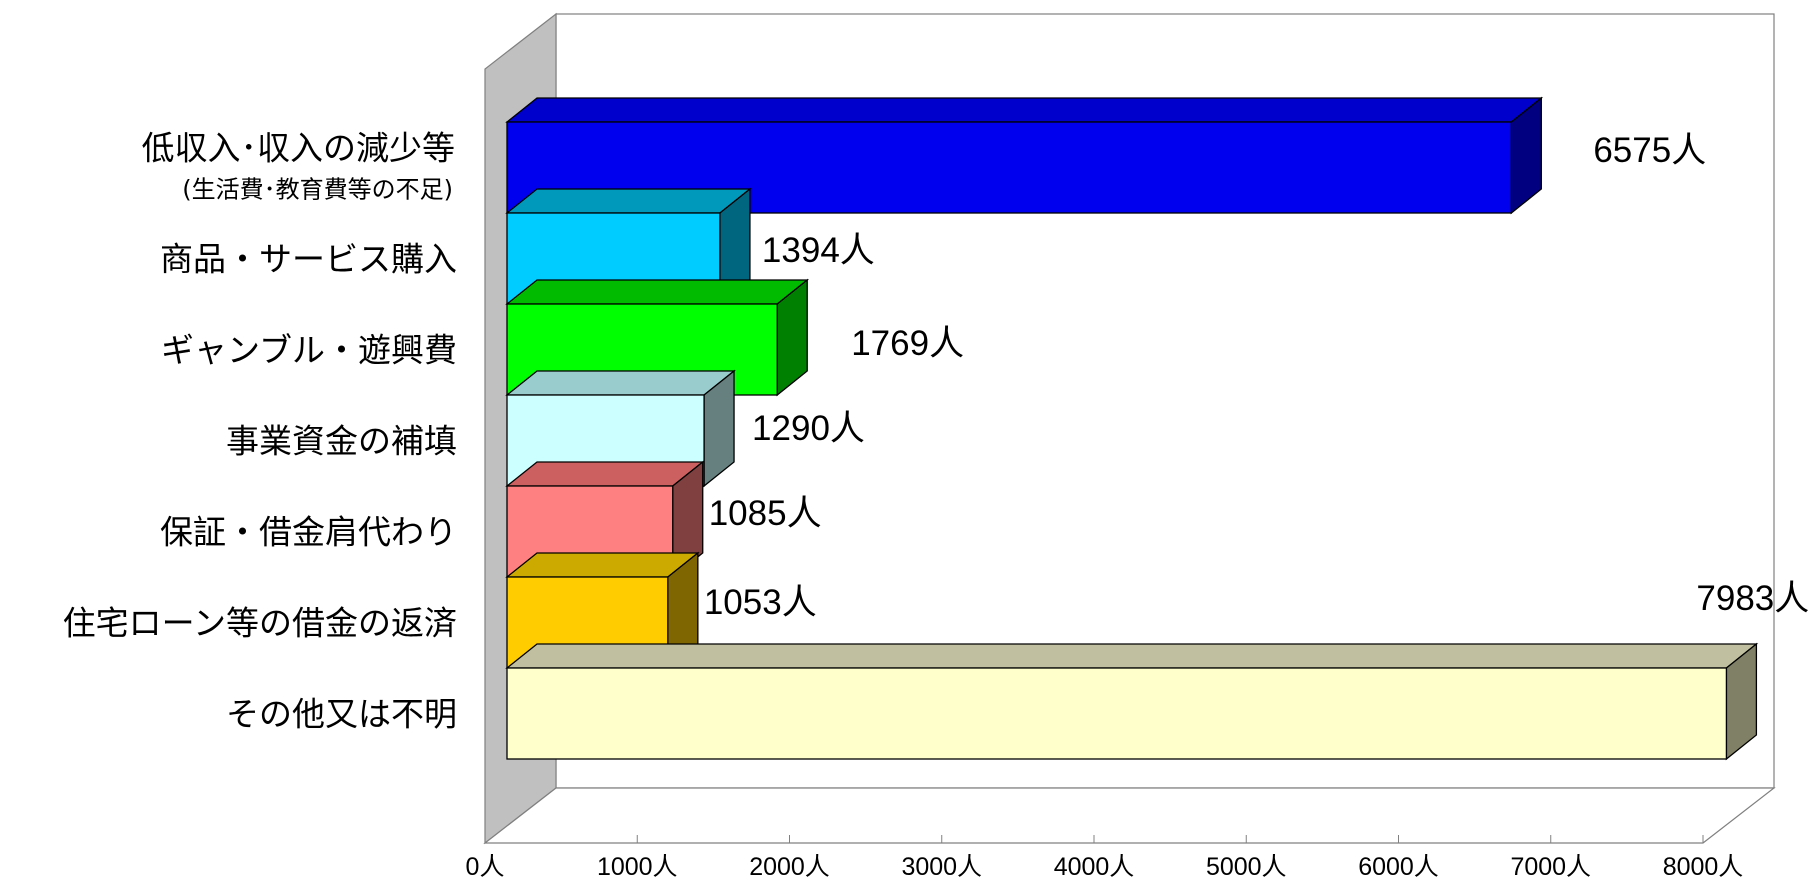 The width and height of the screenshot is (1809, 883). I want to click on data-label: 1053人, so click(760, 602).